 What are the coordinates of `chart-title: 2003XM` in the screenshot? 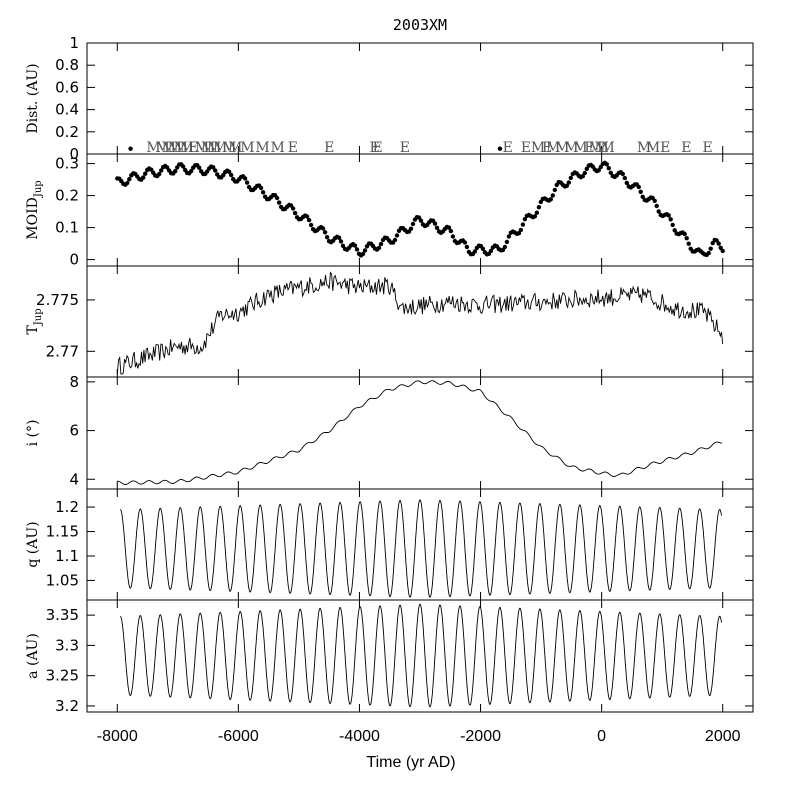 It's located at (420, 25).